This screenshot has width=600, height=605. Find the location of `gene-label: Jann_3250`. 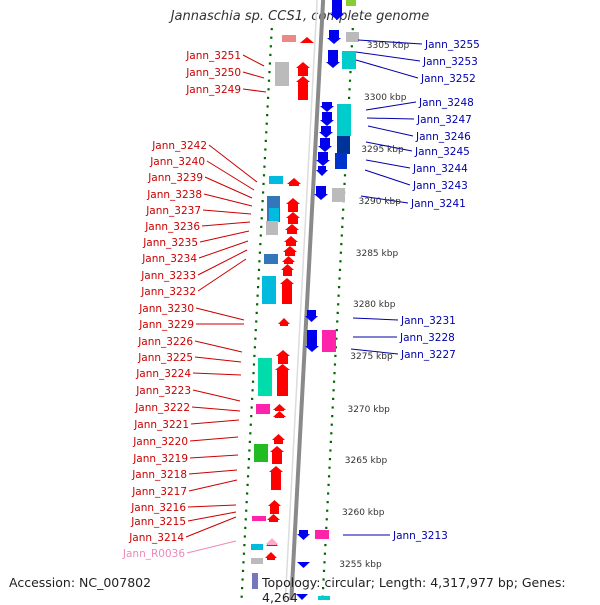

gene-label: Jann_3250 is located at coordinates (213, 73).